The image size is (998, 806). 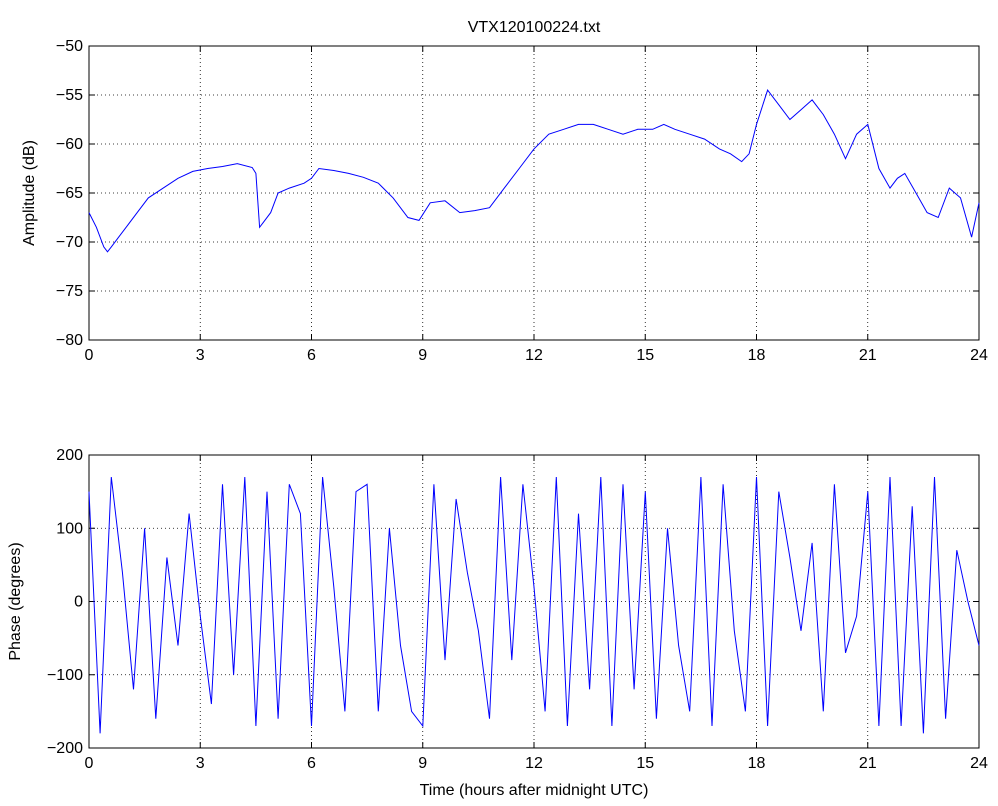 I want to click on amplitude-x-tick-label: 24, so click(x=979, y=355).